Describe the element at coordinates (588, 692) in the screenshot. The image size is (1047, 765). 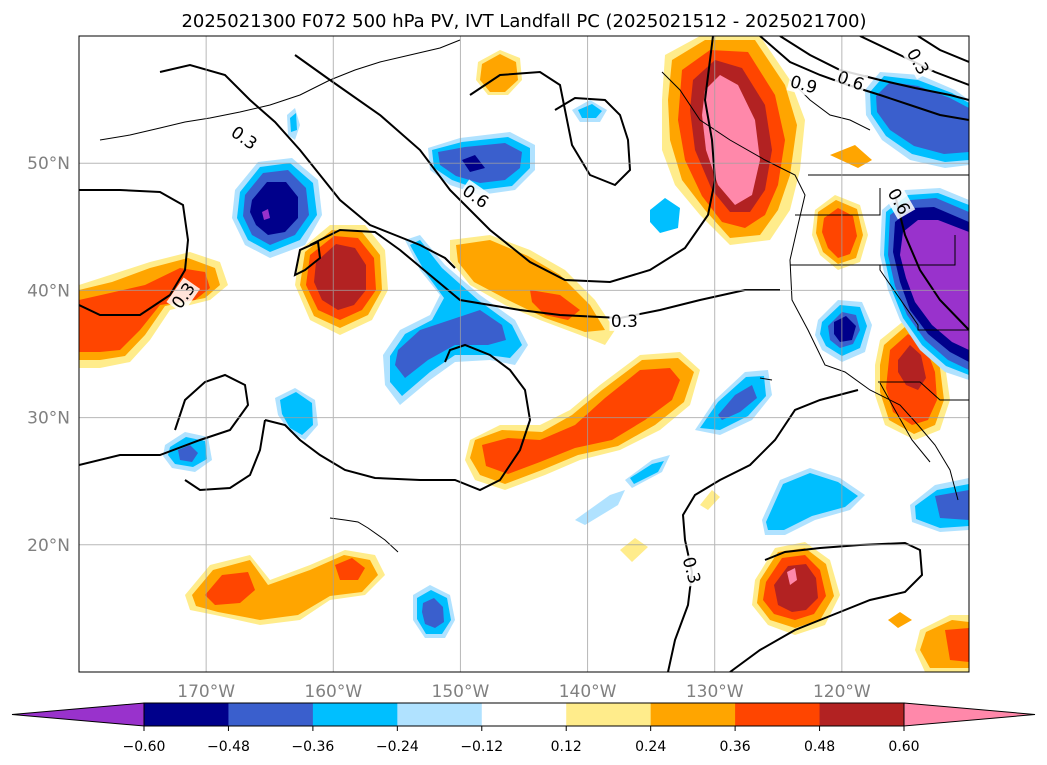
I see `lon-tick-label: 140°W` at that location.